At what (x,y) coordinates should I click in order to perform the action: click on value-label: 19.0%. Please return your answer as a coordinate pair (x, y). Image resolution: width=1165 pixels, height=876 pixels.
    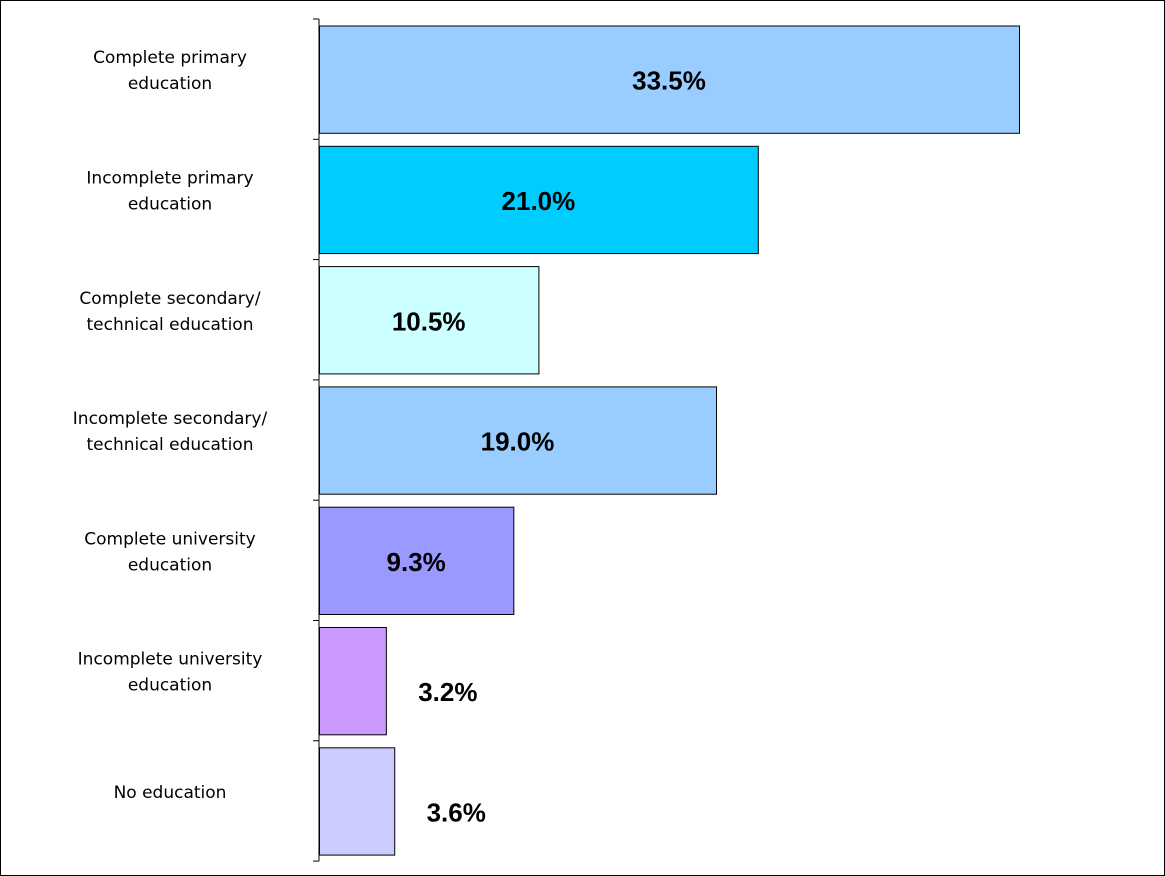
    Looking at the image, I should click on (518, 442).